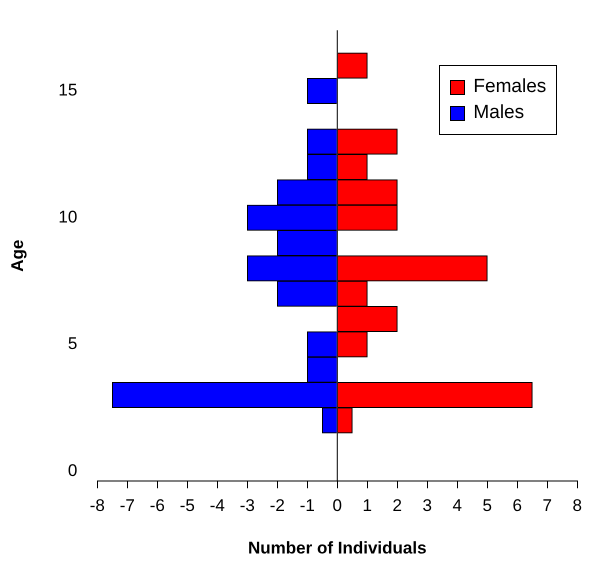  Describe the element at coordinates (547, 506) in the screenshot. I see `x-tick-label: 7` at that location.